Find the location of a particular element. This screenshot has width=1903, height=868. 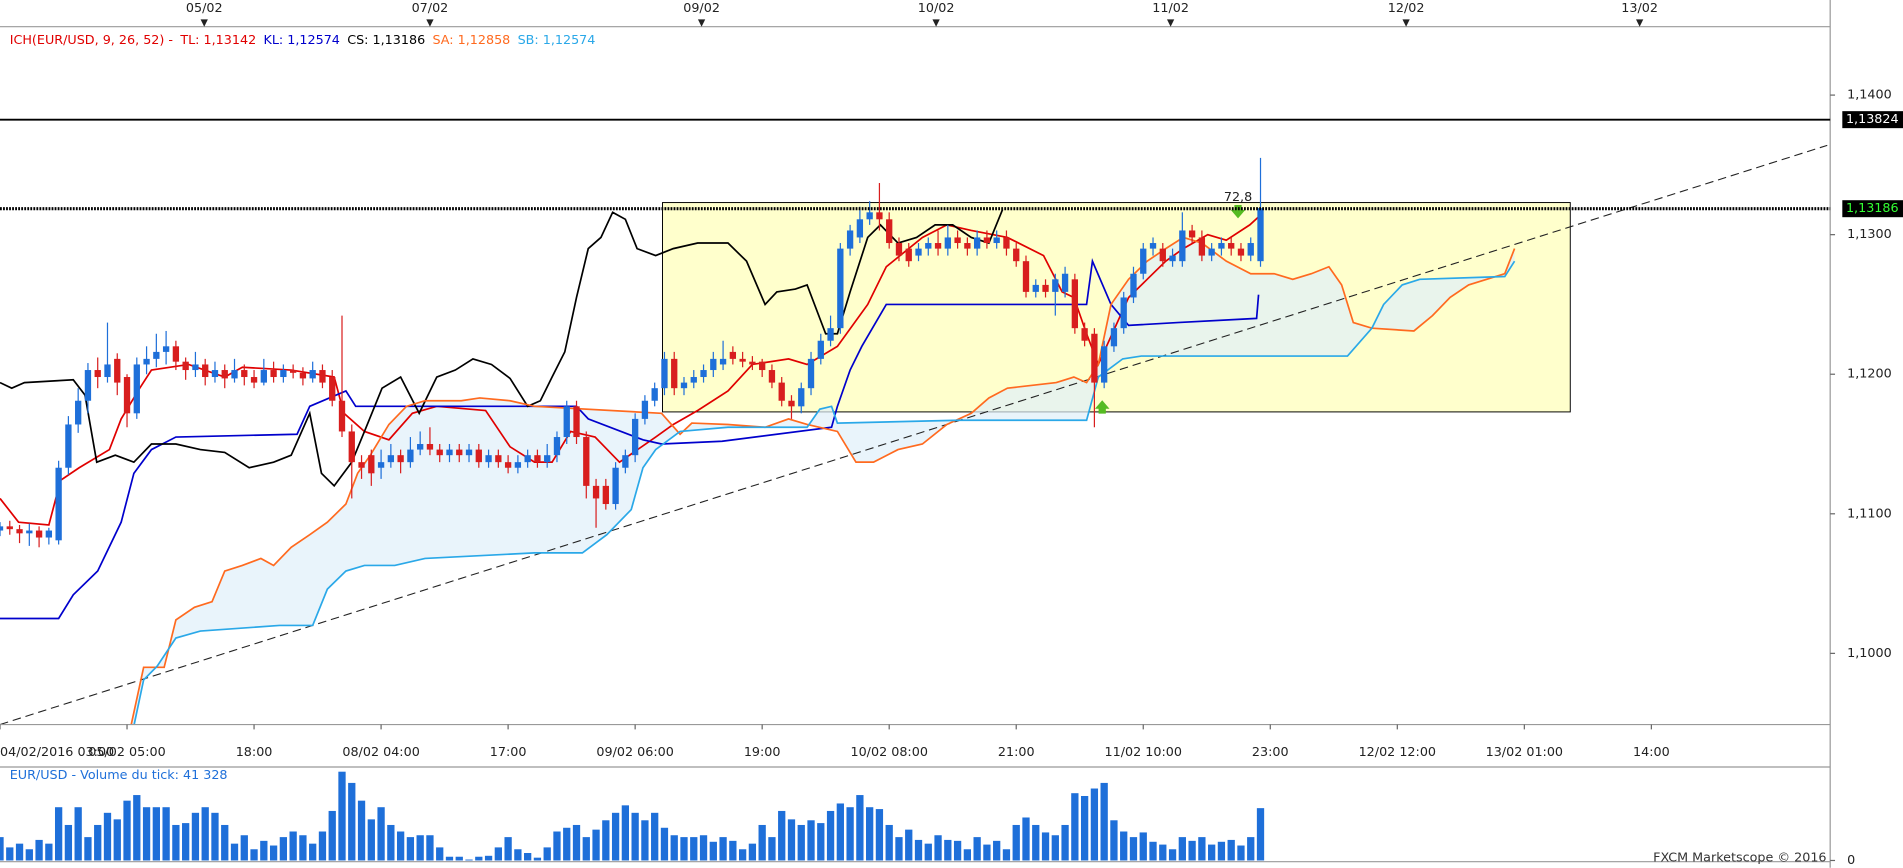

x-tick-label: 05/02 05:00 is located at coordinates (126, 752).